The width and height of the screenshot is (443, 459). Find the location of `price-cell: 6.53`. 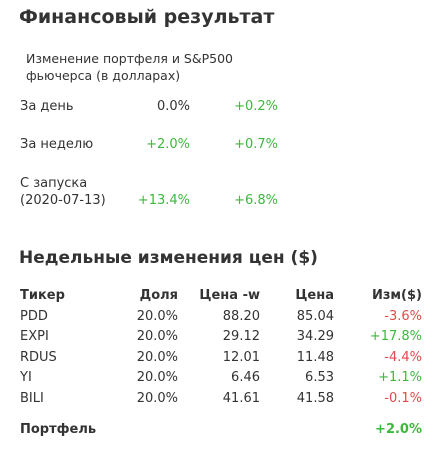

price-cell: 6.53 is located at coordinates (319, 378).